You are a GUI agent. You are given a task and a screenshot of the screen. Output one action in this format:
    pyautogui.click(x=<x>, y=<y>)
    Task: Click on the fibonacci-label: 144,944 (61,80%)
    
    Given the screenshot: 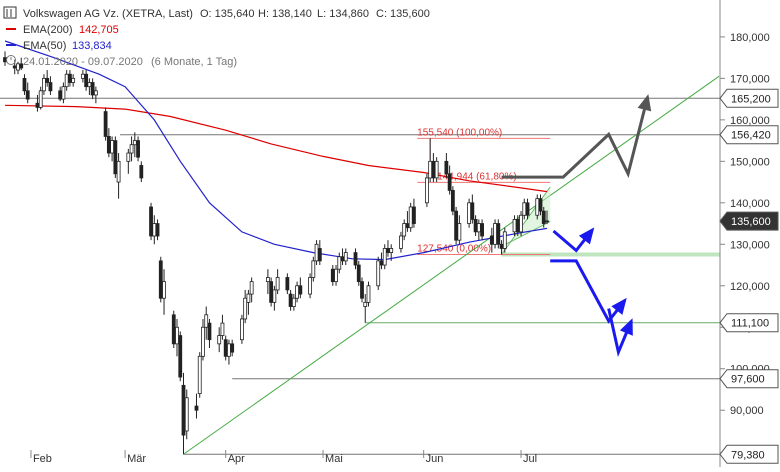 What is the action you would take?
    pyautogui.click(x=477, y=176)
    